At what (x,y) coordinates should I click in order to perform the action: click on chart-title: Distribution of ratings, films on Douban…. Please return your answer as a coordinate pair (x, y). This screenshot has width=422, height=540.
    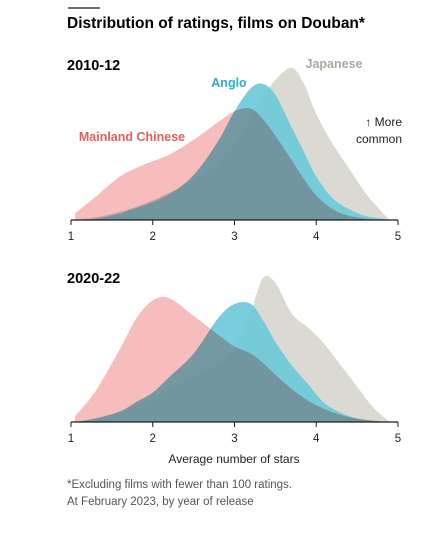
    Looking at the image, I should click on (216, 23).